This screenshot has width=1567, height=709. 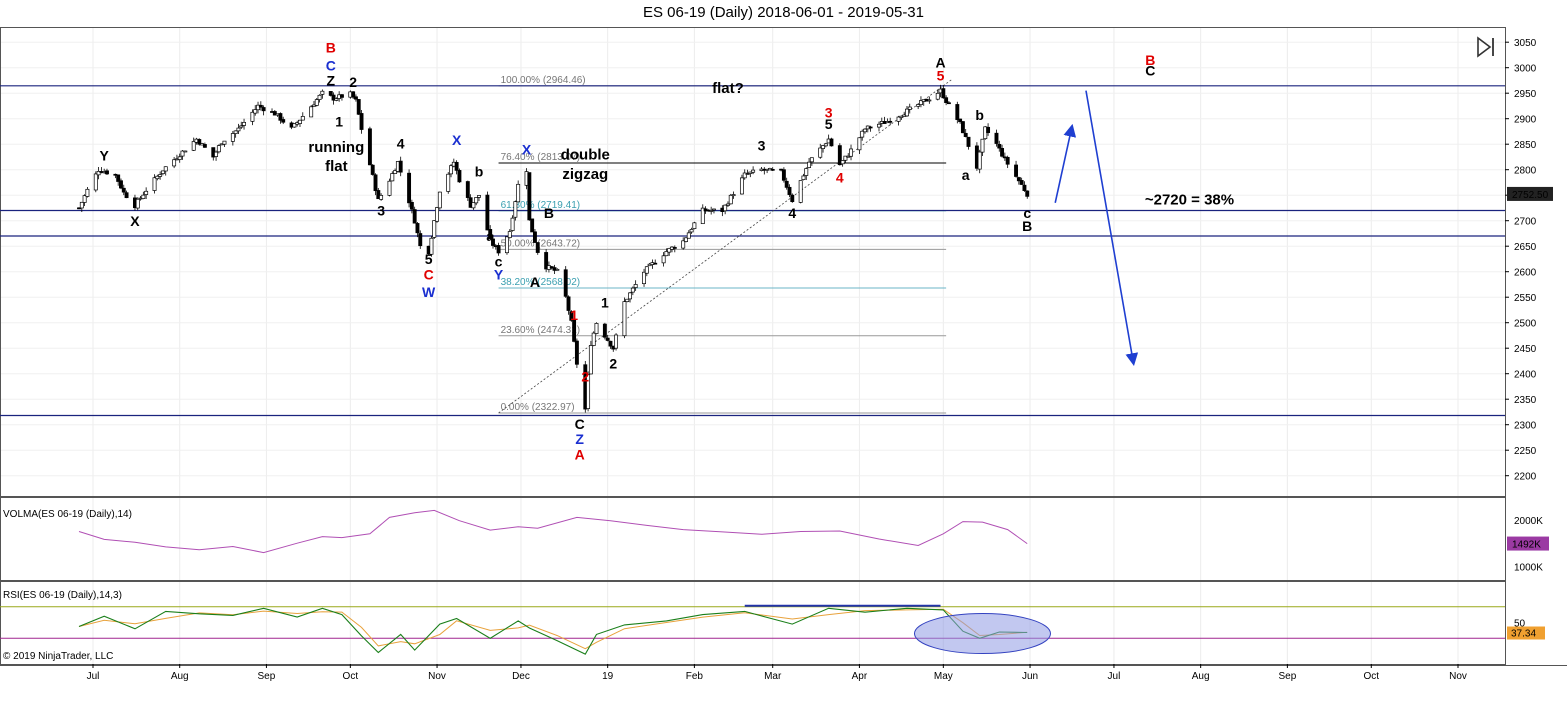 What do you see at coordinates (860, 676) in the screenshot?
I see `x-tick-label: Apr` at bounding box center [860, 676].